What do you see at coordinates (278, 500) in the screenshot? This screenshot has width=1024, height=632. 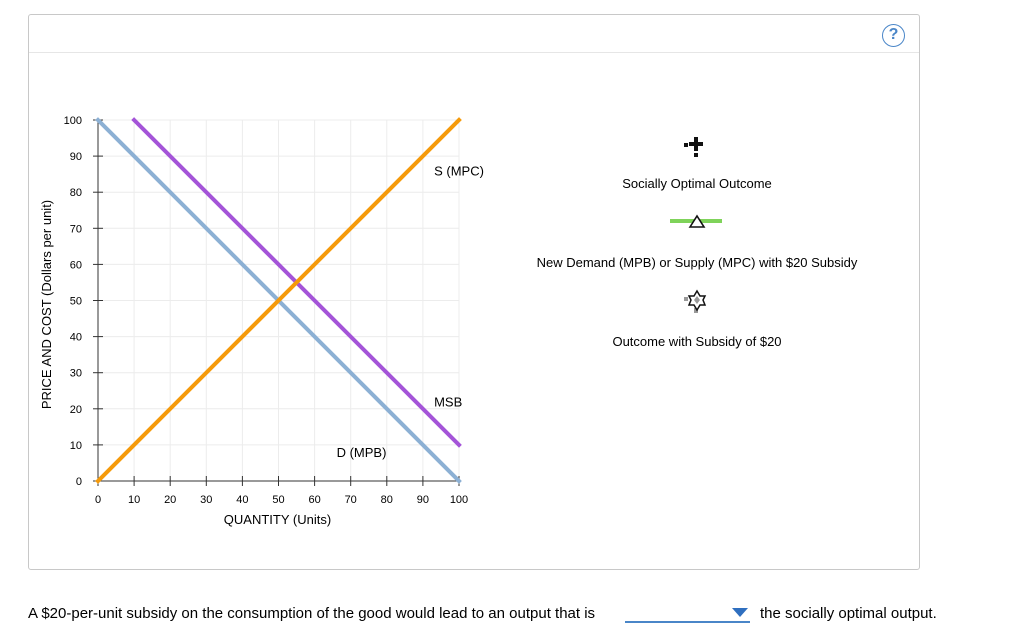 I see `x-tick-label: 50` at bounding box center [278, 500].